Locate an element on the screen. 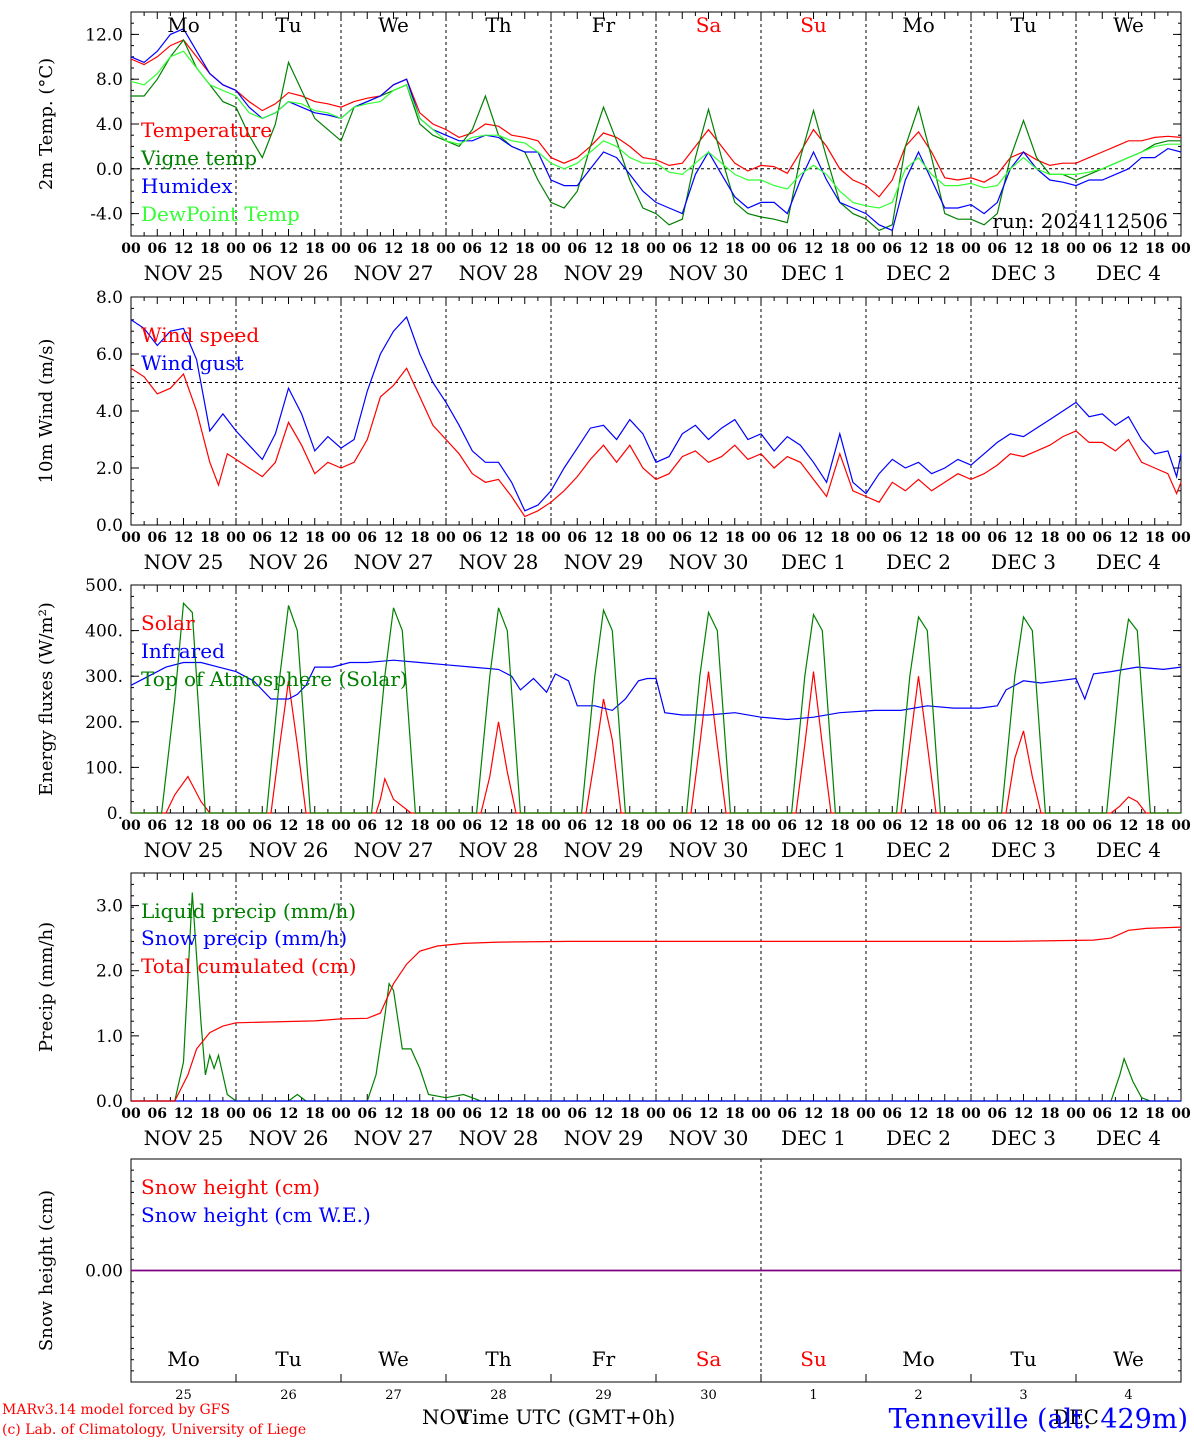 This screenshot has width=1194, height=1440. date-label: NOV 25 is located at coordinates (184, 562).